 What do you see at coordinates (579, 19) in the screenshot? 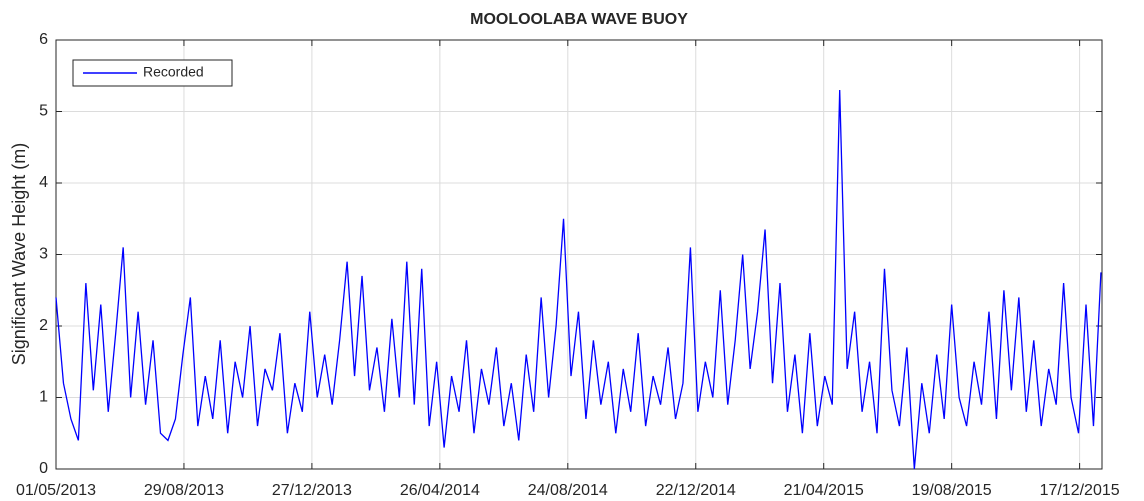
I see `chart-title: MOOLOOLABA WAVE BUOY` at bounding box center [579, 19].